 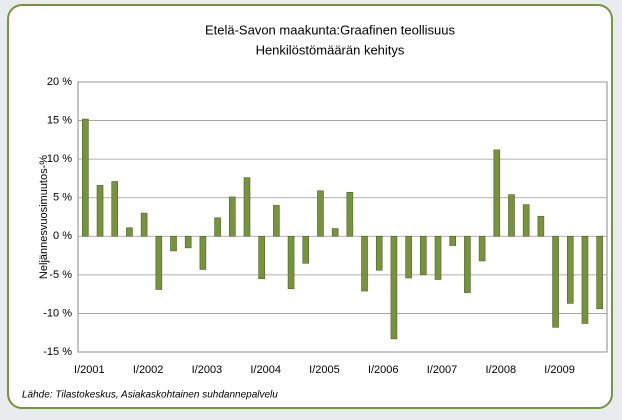 I want to click on y-tick-label: 0 %, so click(x=62, y=236).